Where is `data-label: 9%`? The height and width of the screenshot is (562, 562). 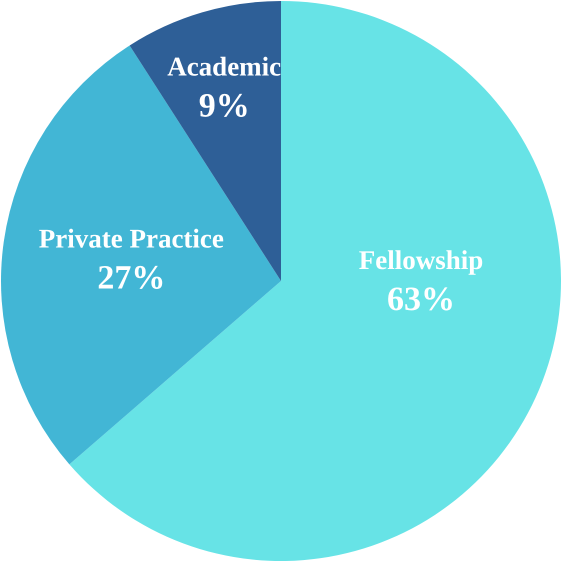
data-label: 9% is located at coordinates (224, 106).